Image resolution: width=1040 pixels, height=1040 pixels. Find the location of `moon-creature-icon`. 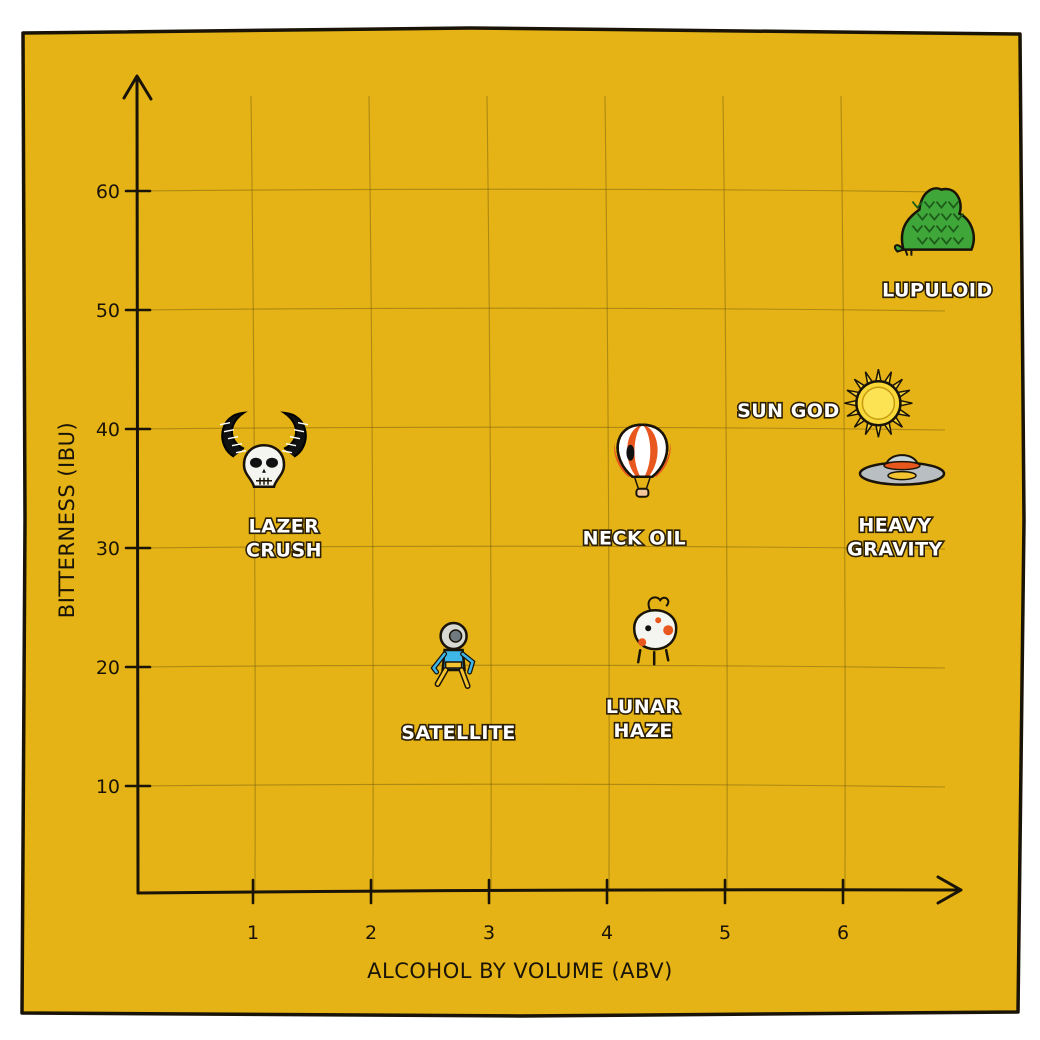

moon-creature-icon is located at coordinates (655, 631).